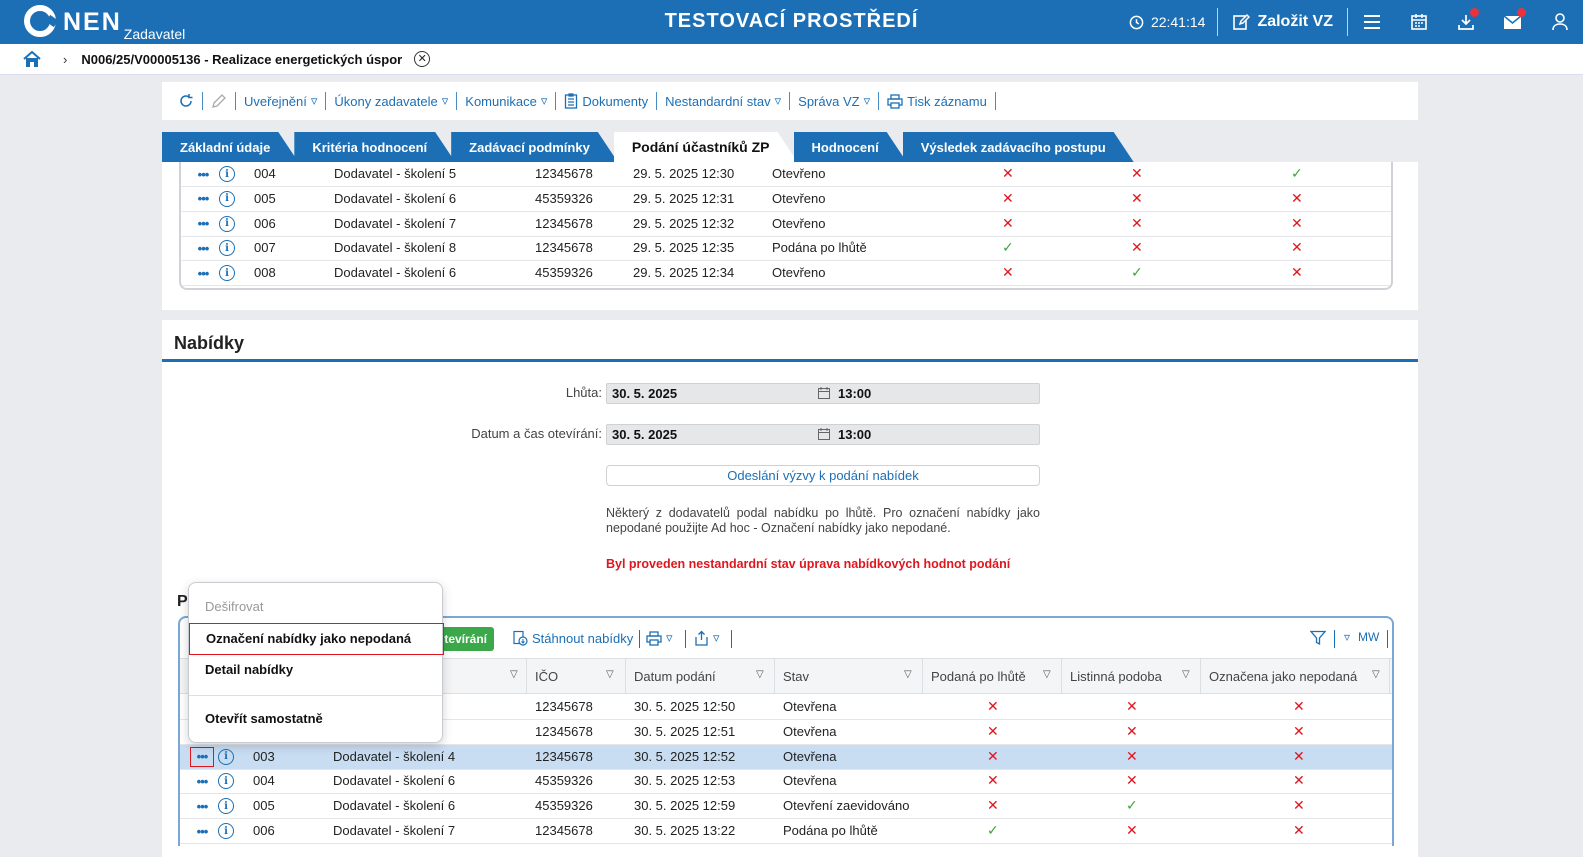  I want to click on tab-podani-ucastniku: Podání účastníků ZP, so click(706, 147).